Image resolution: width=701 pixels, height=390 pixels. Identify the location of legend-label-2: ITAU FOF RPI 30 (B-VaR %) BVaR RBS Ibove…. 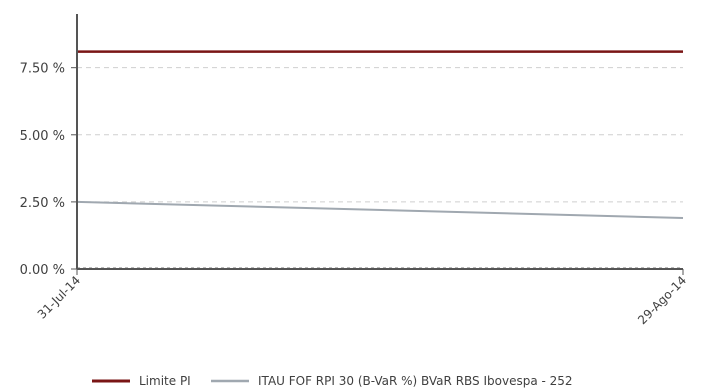
(415, 381).